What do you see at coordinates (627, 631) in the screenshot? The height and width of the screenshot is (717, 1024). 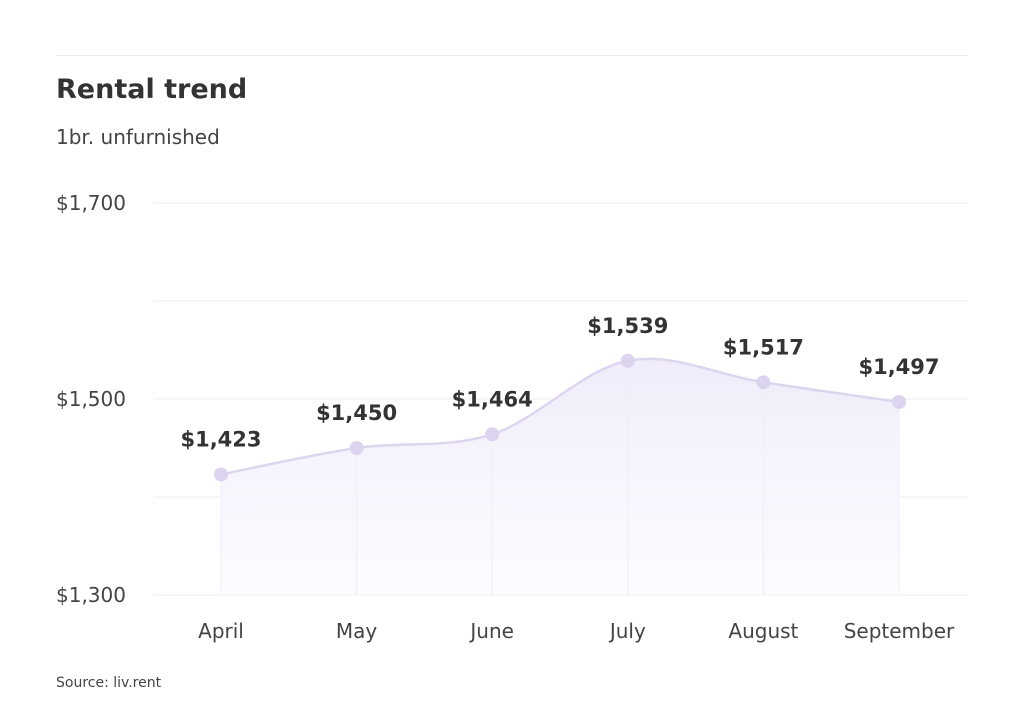 I see `x-tick-label: July` at bounding box center [627, 631].